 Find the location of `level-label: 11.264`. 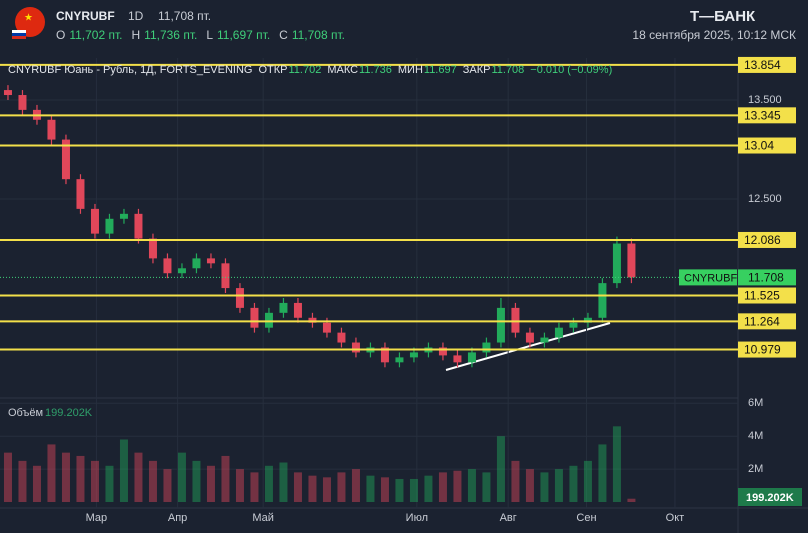

level-label: 11.264 is located at coordinates (762, 322).